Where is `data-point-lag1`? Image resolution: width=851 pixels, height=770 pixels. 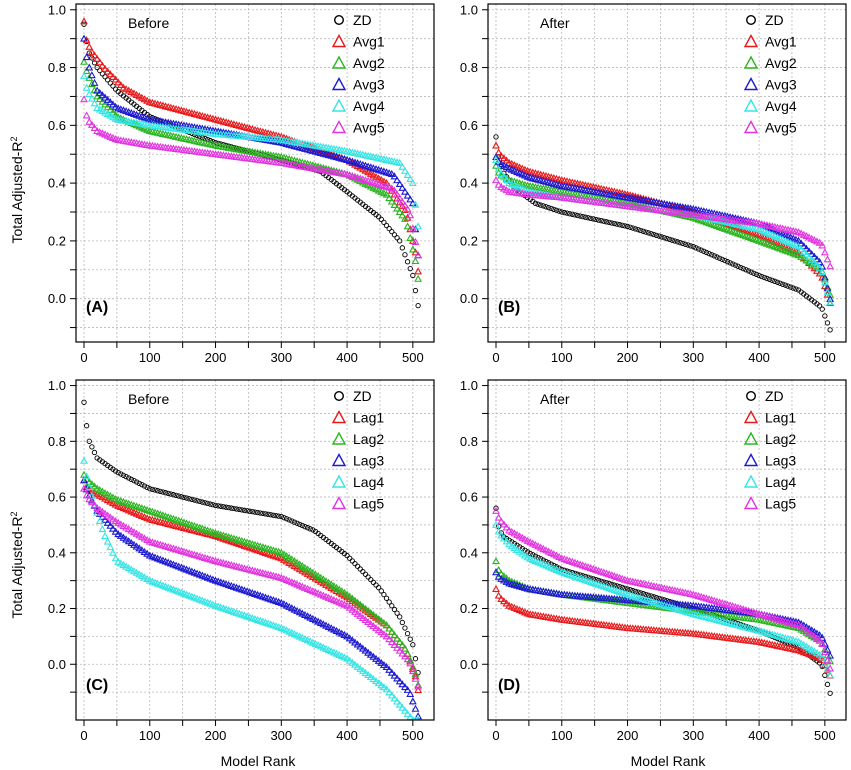 data-point-lag1 is located at coordinates (824, 665).